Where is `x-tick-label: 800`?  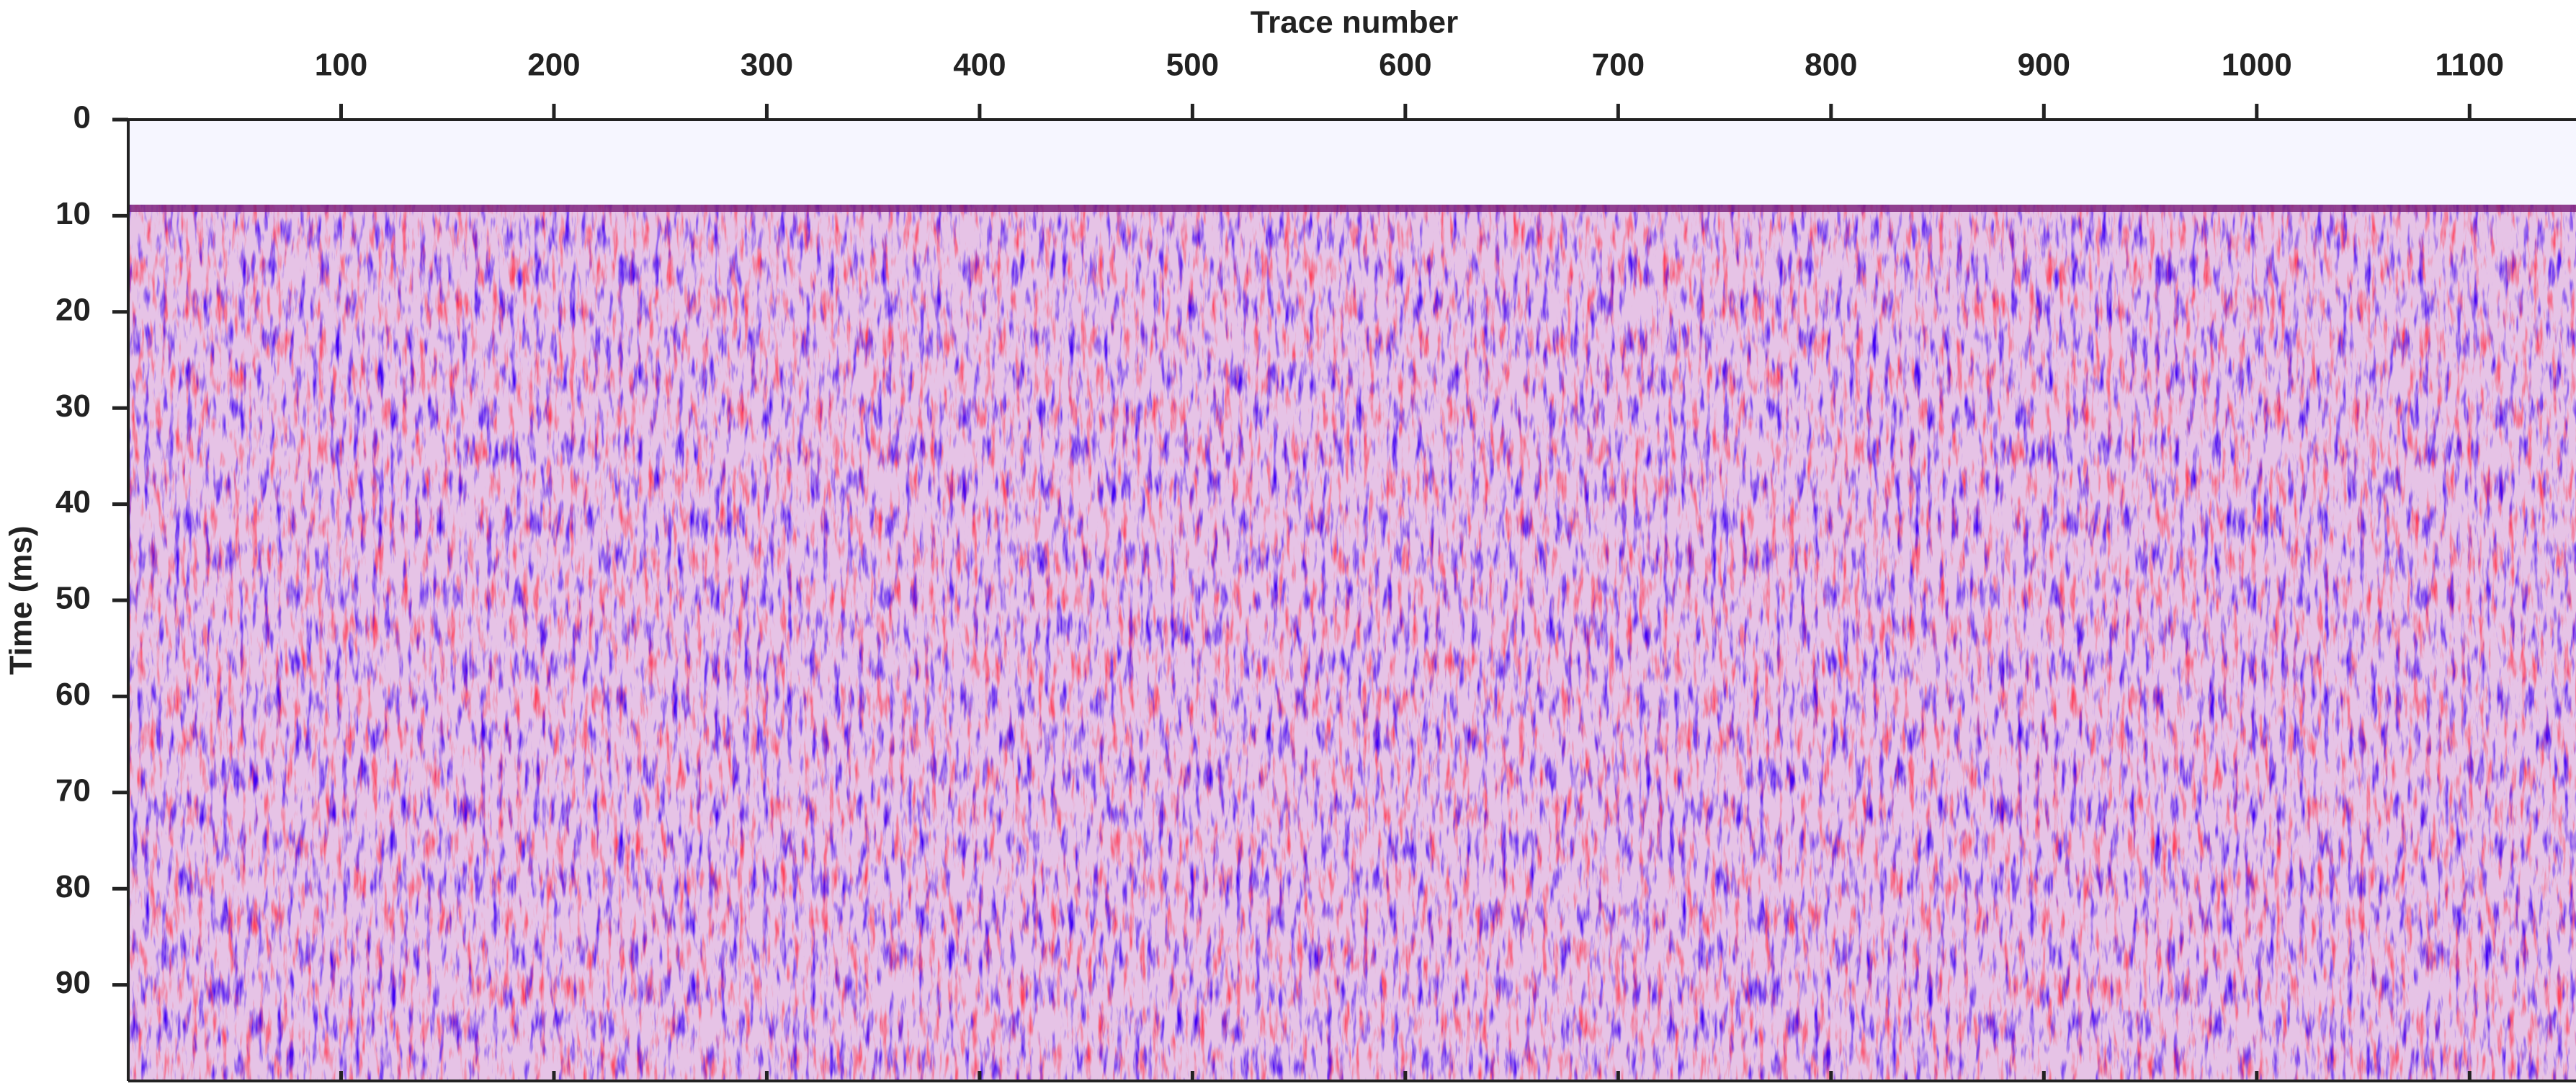
x-tick-label: 800 is located at coordinates (1830, 65).